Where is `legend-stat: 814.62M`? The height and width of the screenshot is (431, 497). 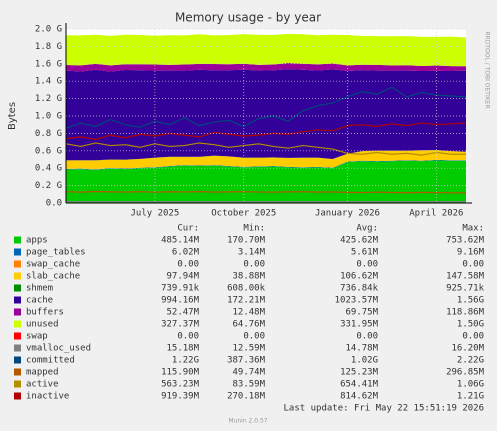
legend-stat: 814.62M is located at coordinates (359, 397).